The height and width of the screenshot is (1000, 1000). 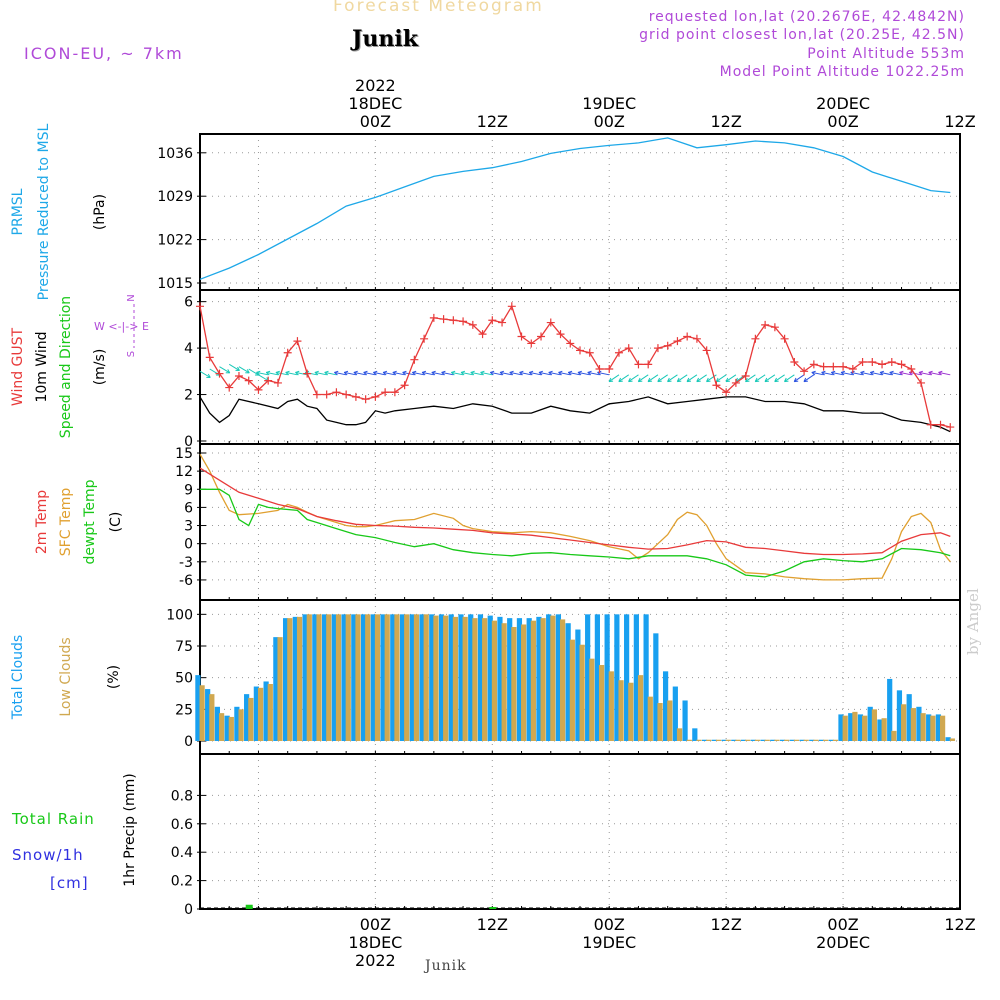 I want to click on panel-frame, so click(x=580, y=831).